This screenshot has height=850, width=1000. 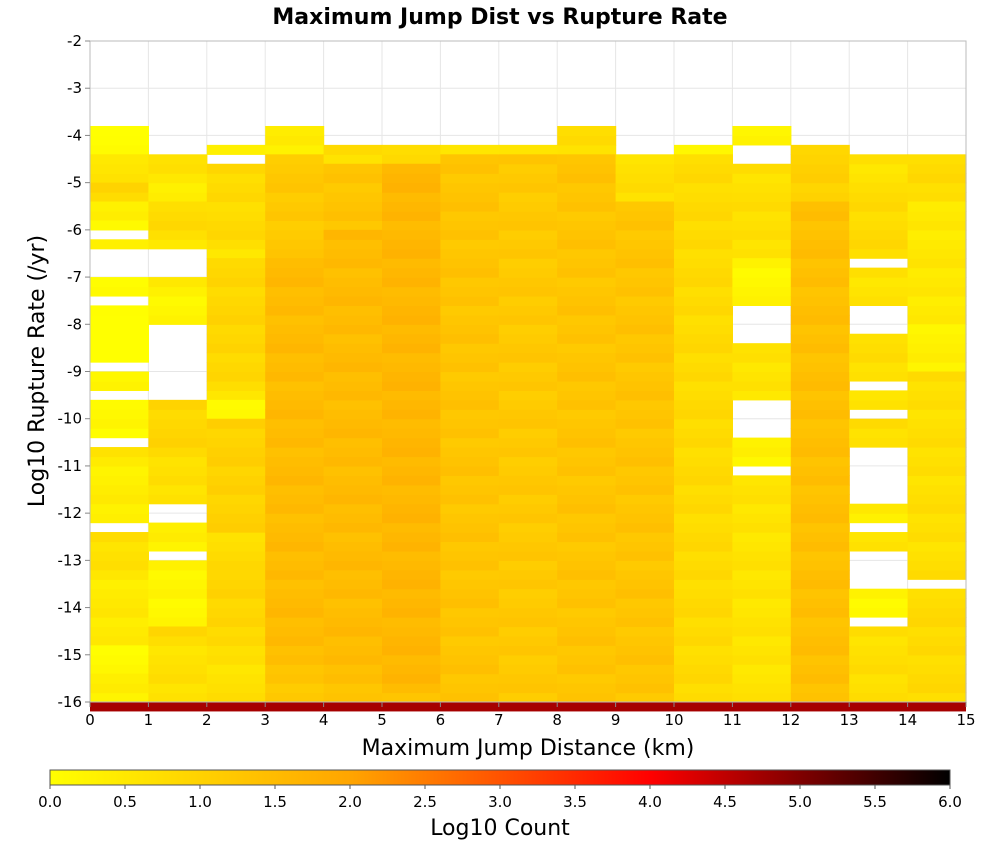 I want to click on y-tick-label: -5, so click(x=74, y=183).